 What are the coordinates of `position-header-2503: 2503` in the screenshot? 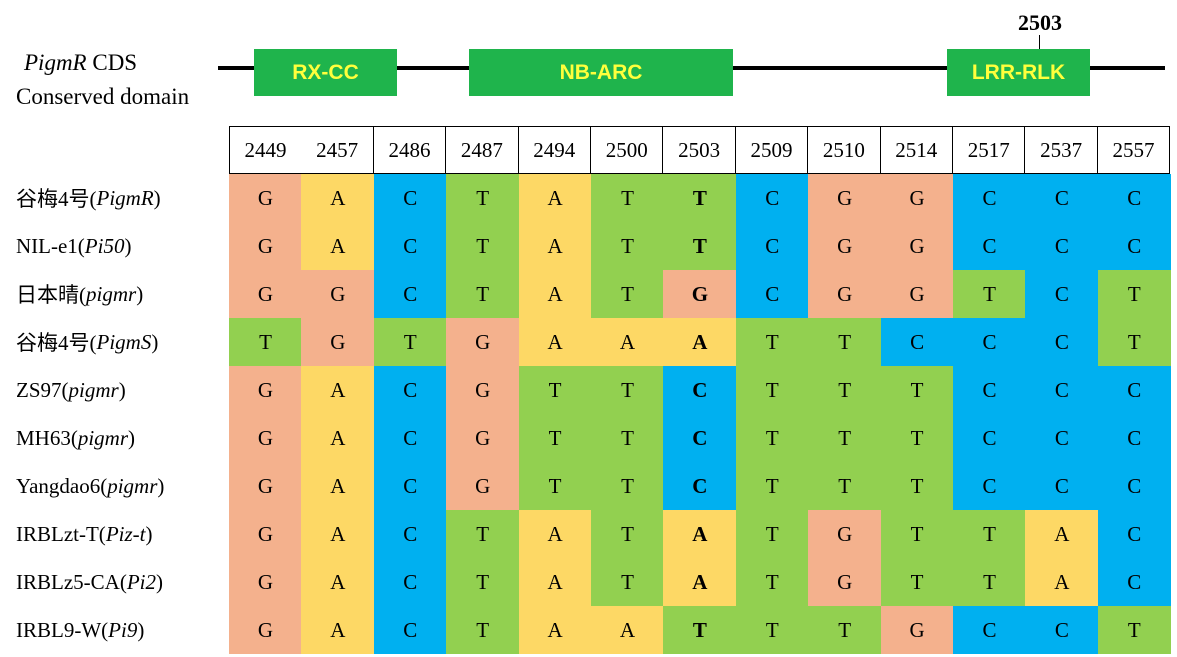 It's located at (699, 150).